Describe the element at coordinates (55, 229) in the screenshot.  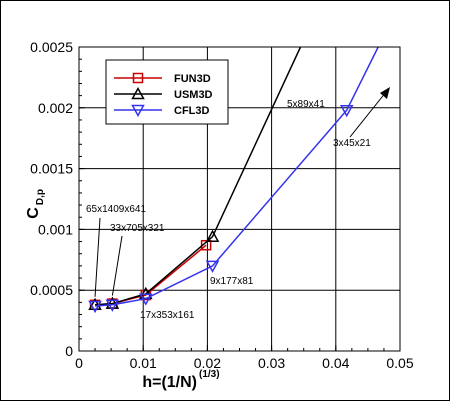
I see `y-tick-label: 0.001` at that location.